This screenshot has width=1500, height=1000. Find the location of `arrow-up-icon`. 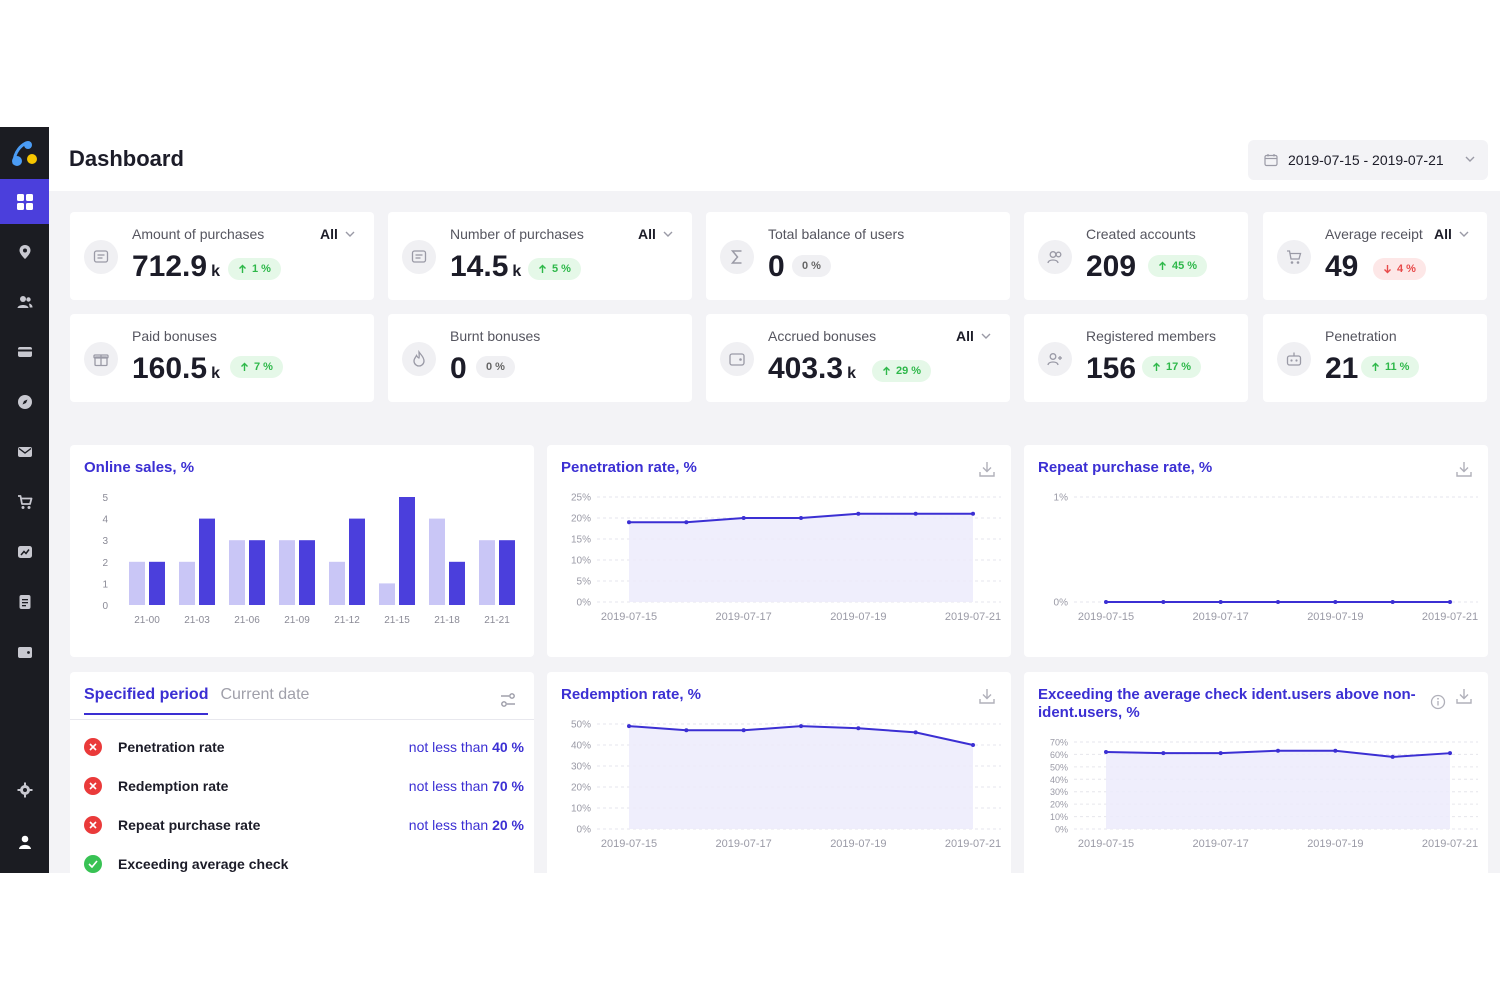

arrow-up-icon is located at coordinates (1375, 366).